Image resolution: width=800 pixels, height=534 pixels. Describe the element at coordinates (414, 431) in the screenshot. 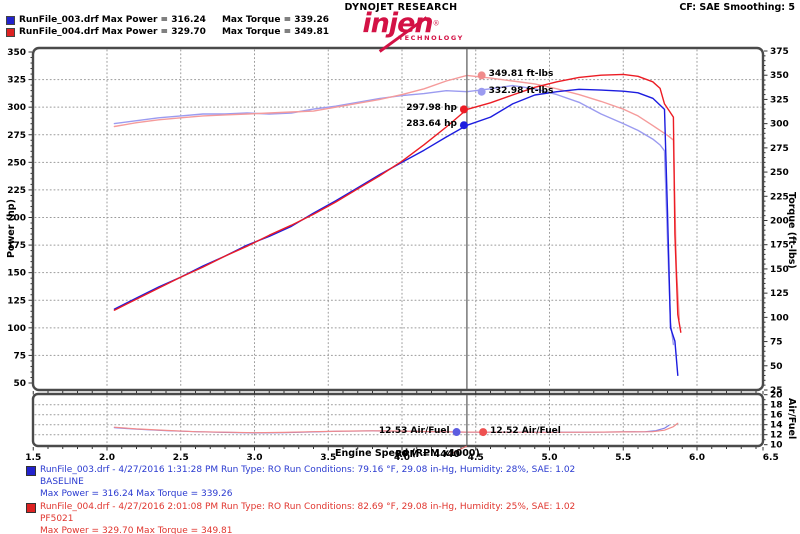

I see `af-marker-label-run003: 12.53 Air/Fuel` at that location.